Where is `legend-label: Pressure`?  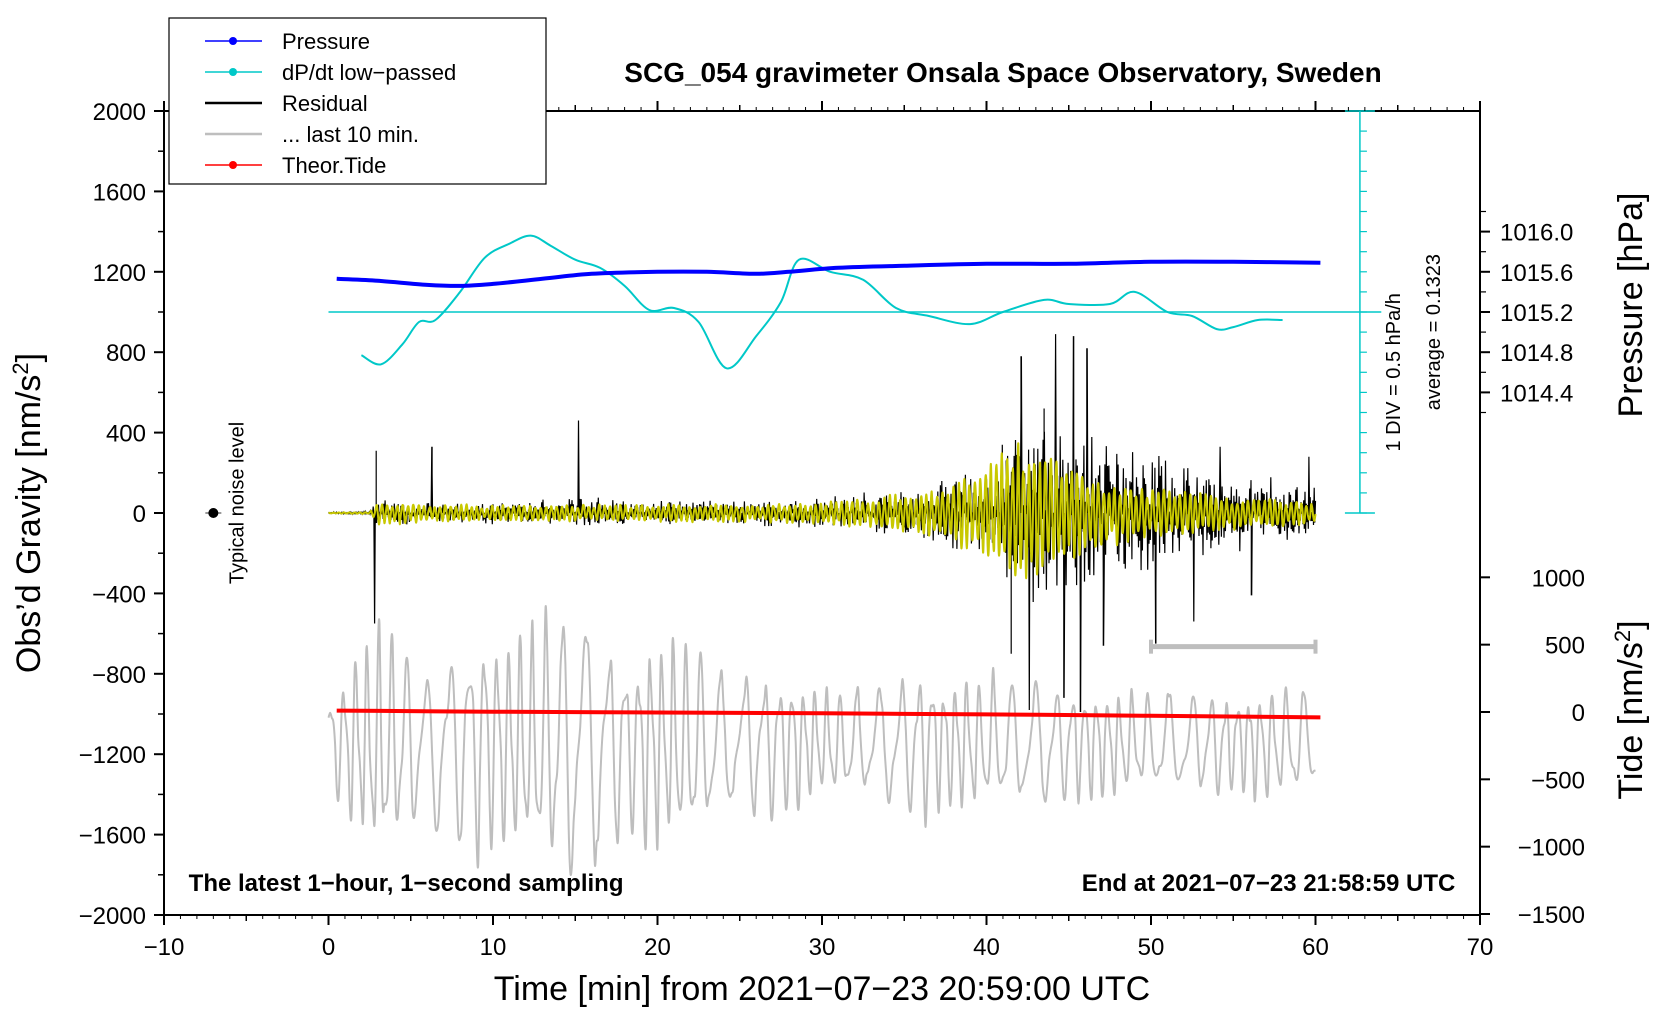
legend-label: Pressure is located at coordinates (326, 41).